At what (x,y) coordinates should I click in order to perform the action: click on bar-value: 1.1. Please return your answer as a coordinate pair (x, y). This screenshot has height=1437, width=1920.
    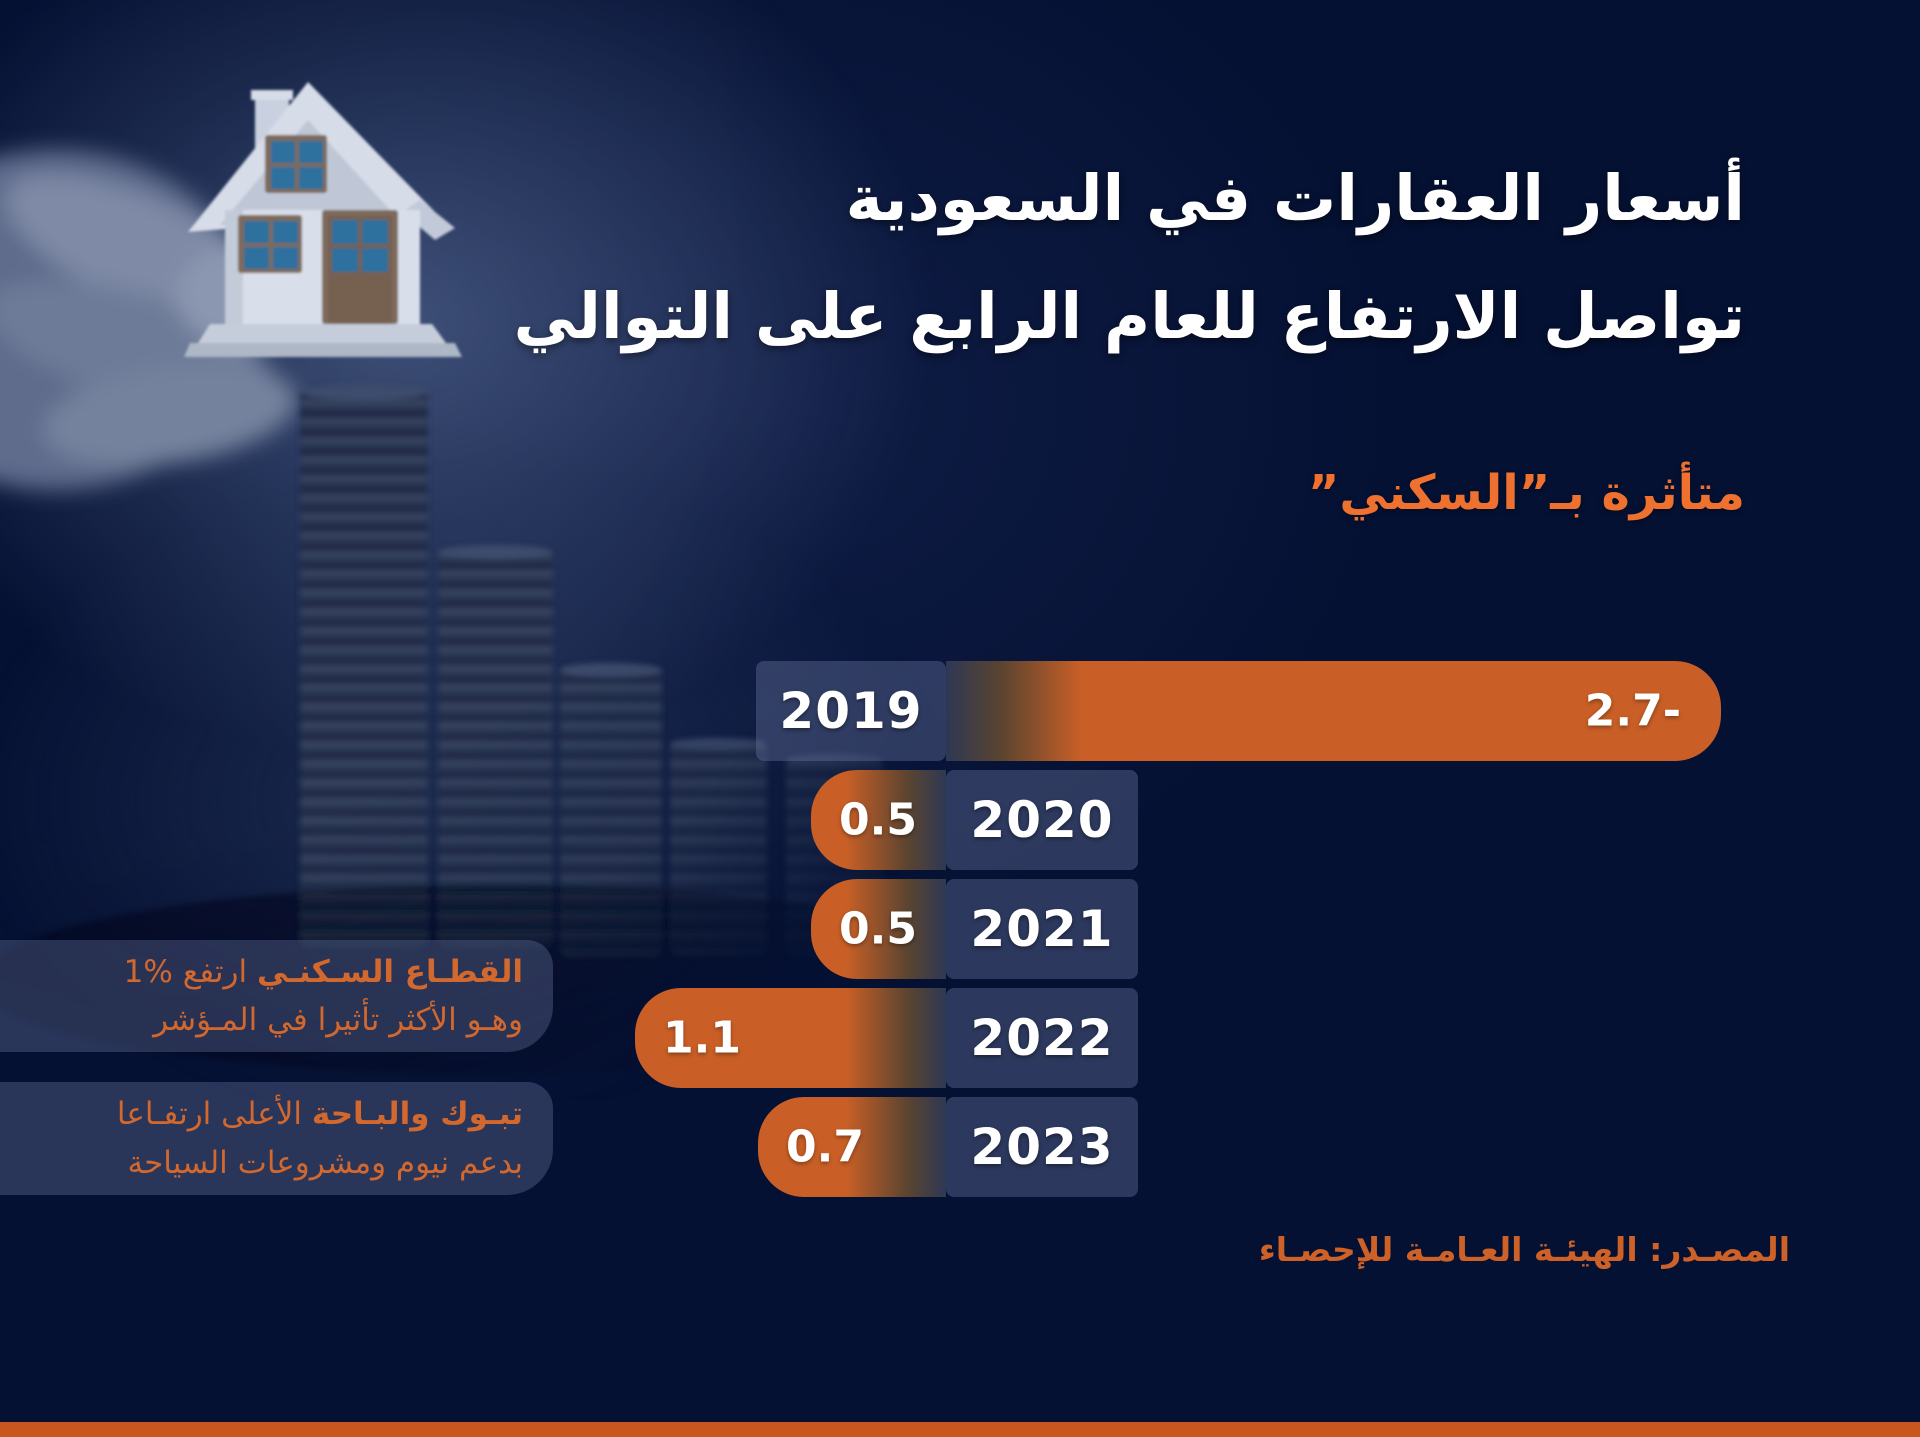
    Looking at the image, I should click on (702, 1038).